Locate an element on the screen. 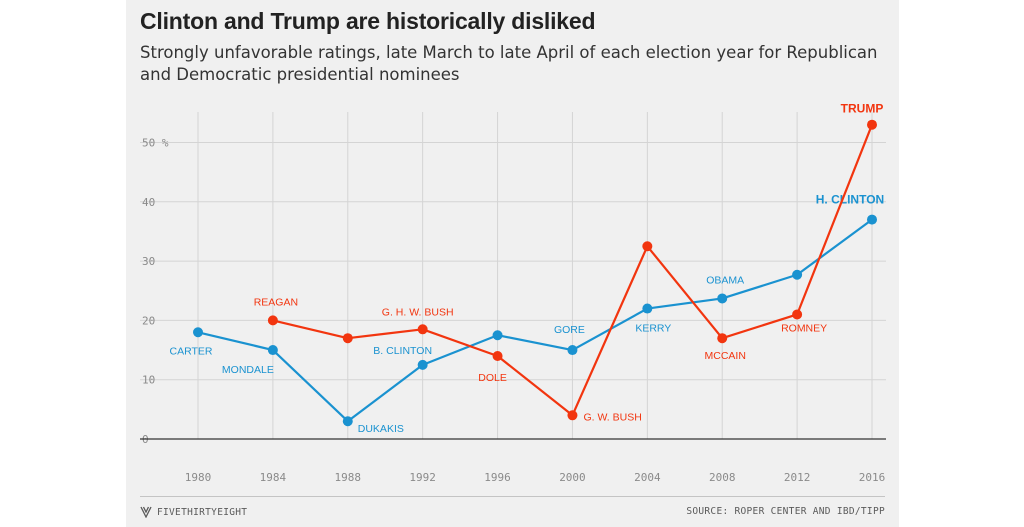 This screenshot has height=527, width=1024. republican-label-2016: TRUMP is located at coordinates (862, 109).